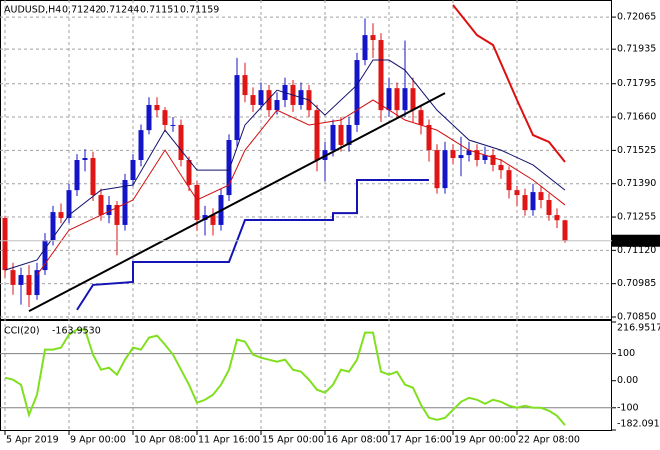 The image size is (660, 450). What do you see at coordinates (636, 250) in the screenshot?
I see `y-tick-label: 0.71120` at bounding box center [636, 250].